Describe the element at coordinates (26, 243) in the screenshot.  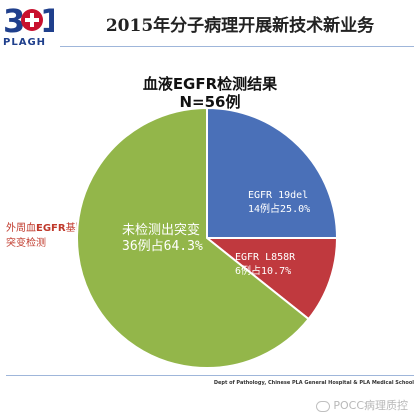
I see `side-label-line2: 突变检测` at that location.